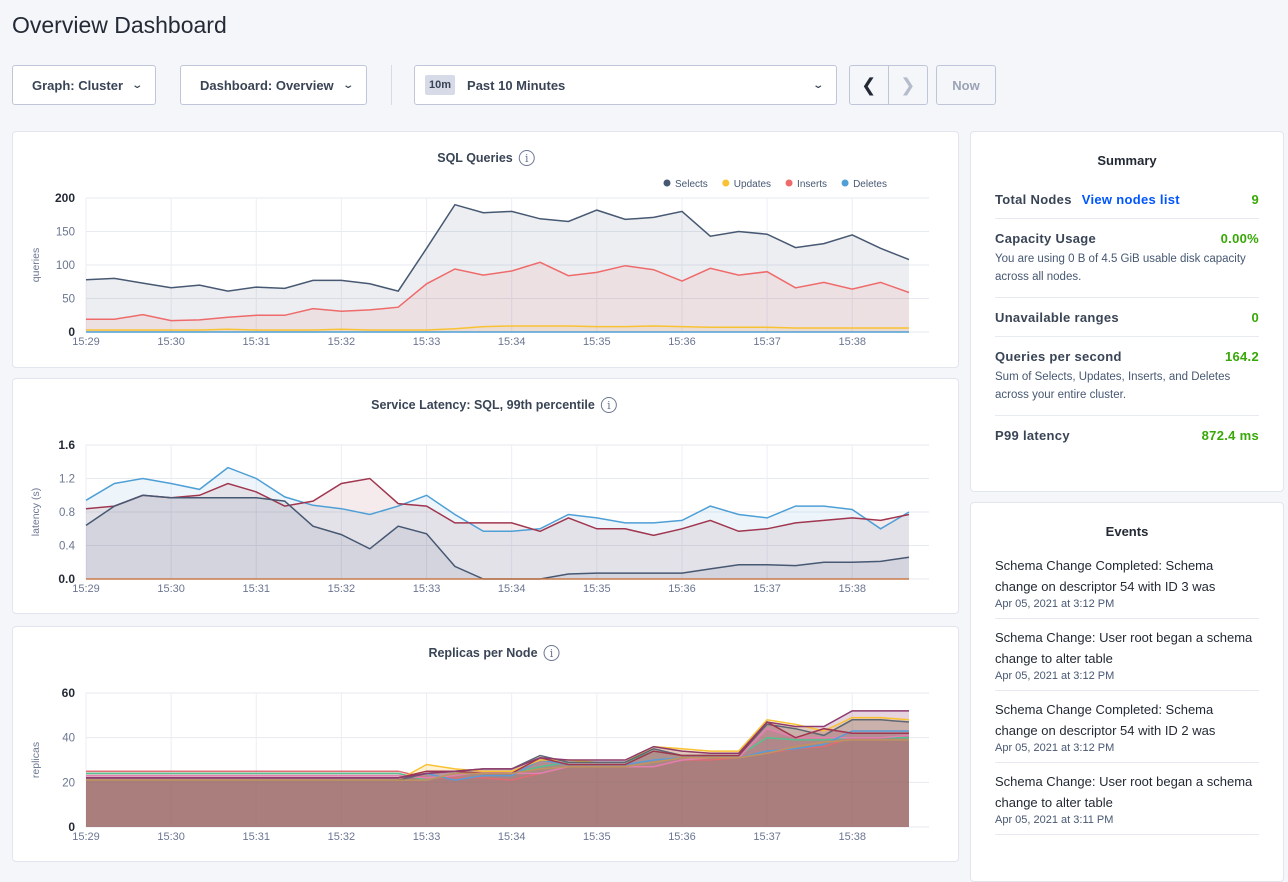 This screenshot has width=1288, height=882. Describe the element at coordinates (482, 653) in the screenshot. I see `chart-title: Replicas per Node` at that location.